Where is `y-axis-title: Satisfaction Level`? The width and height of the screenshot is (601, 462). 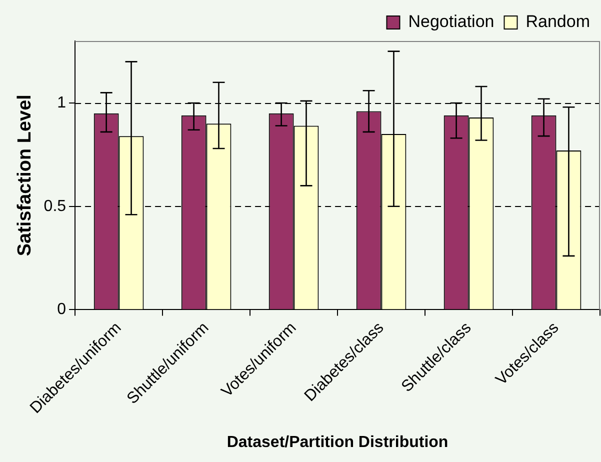 y-axis-title: Satisfaction Level is located at coordinates (25, 175).